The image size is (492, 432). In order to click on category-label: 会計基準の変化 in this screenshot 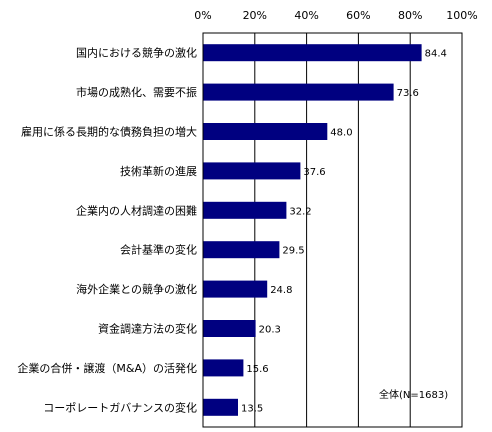, I will do `click(158, 250)`.